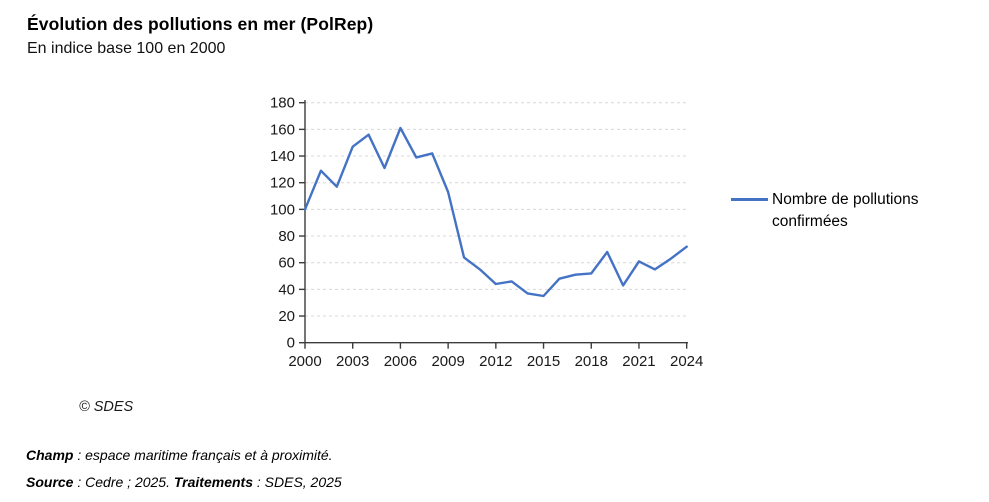  What do you see at coordinates (126, 48) in the screenshot?
I see `chart-subtitle: En indice base 100 en 2000` at bounding box center [126, 48].